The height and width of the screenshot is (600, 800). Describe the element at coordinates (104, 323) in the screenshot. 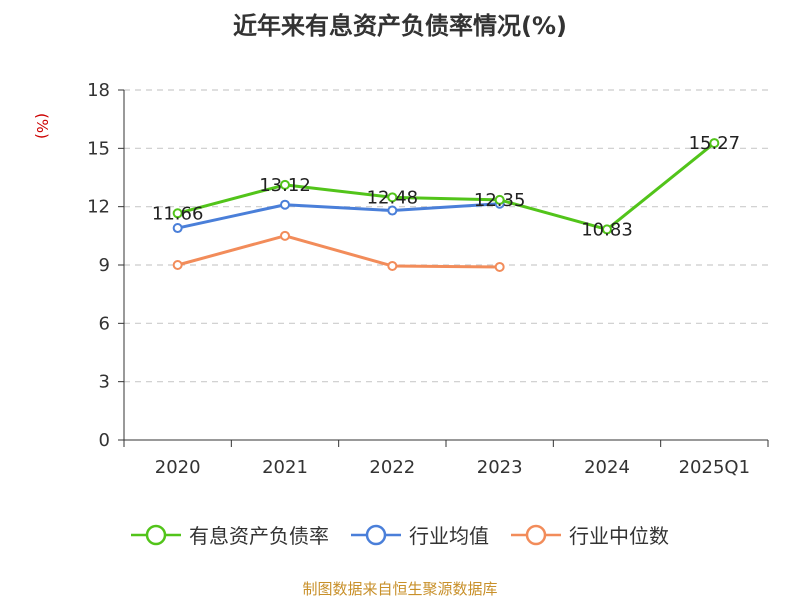

I see `y-tick-label: 6` at that location.